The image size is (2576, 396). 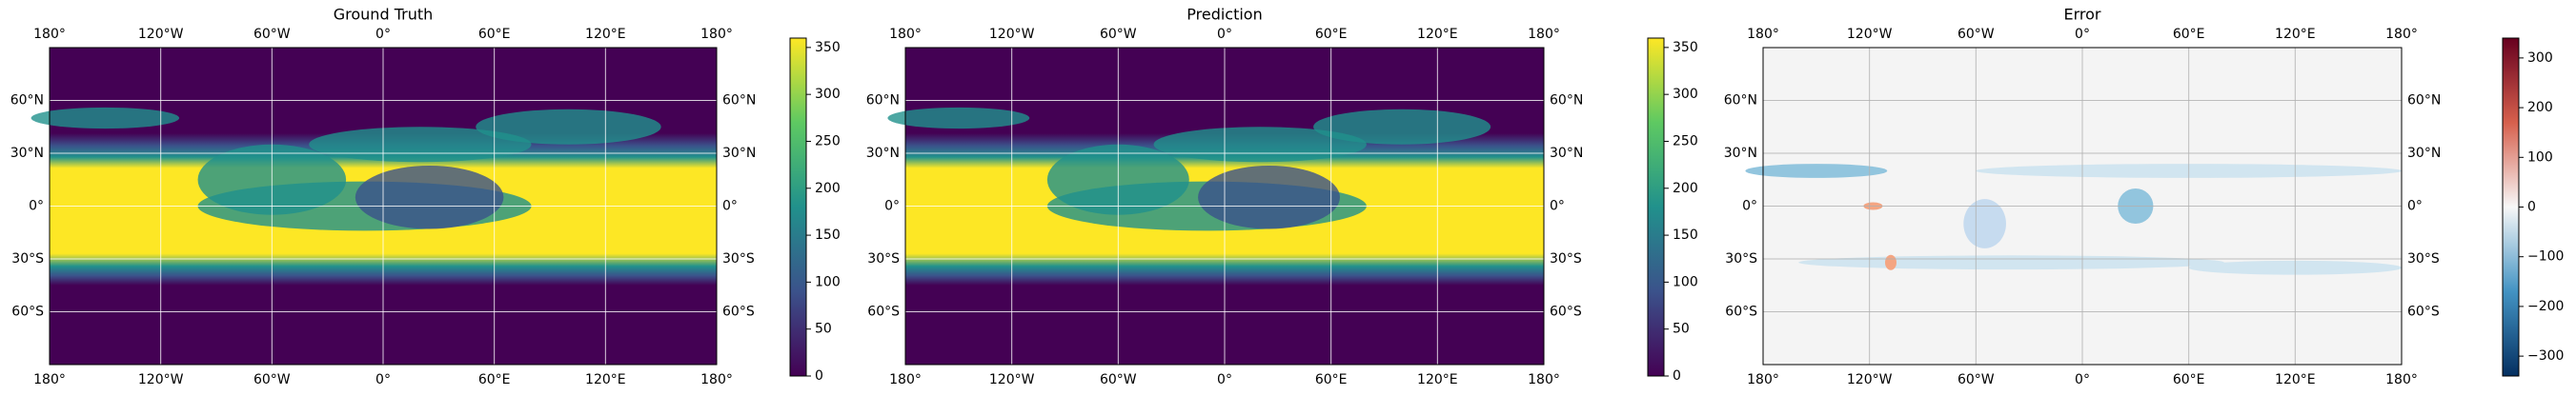 I want to click on colorbar-tick-label: −100, so click(x=2545, y=257).